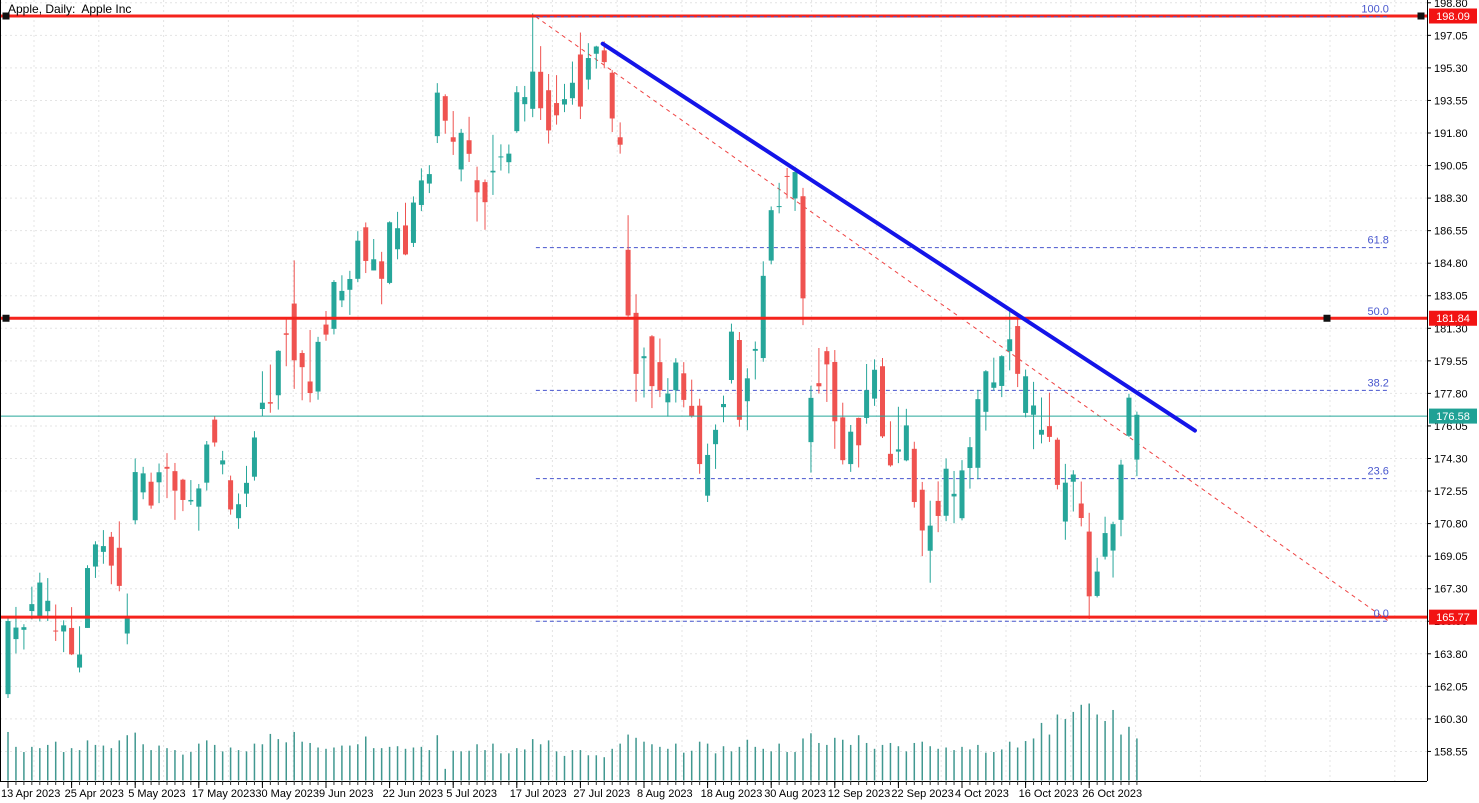  What do you see at coordinates (1451, 36) in the screenshot?
I see `price-axis-label: 197.05` at bounding box center [1451, 36].